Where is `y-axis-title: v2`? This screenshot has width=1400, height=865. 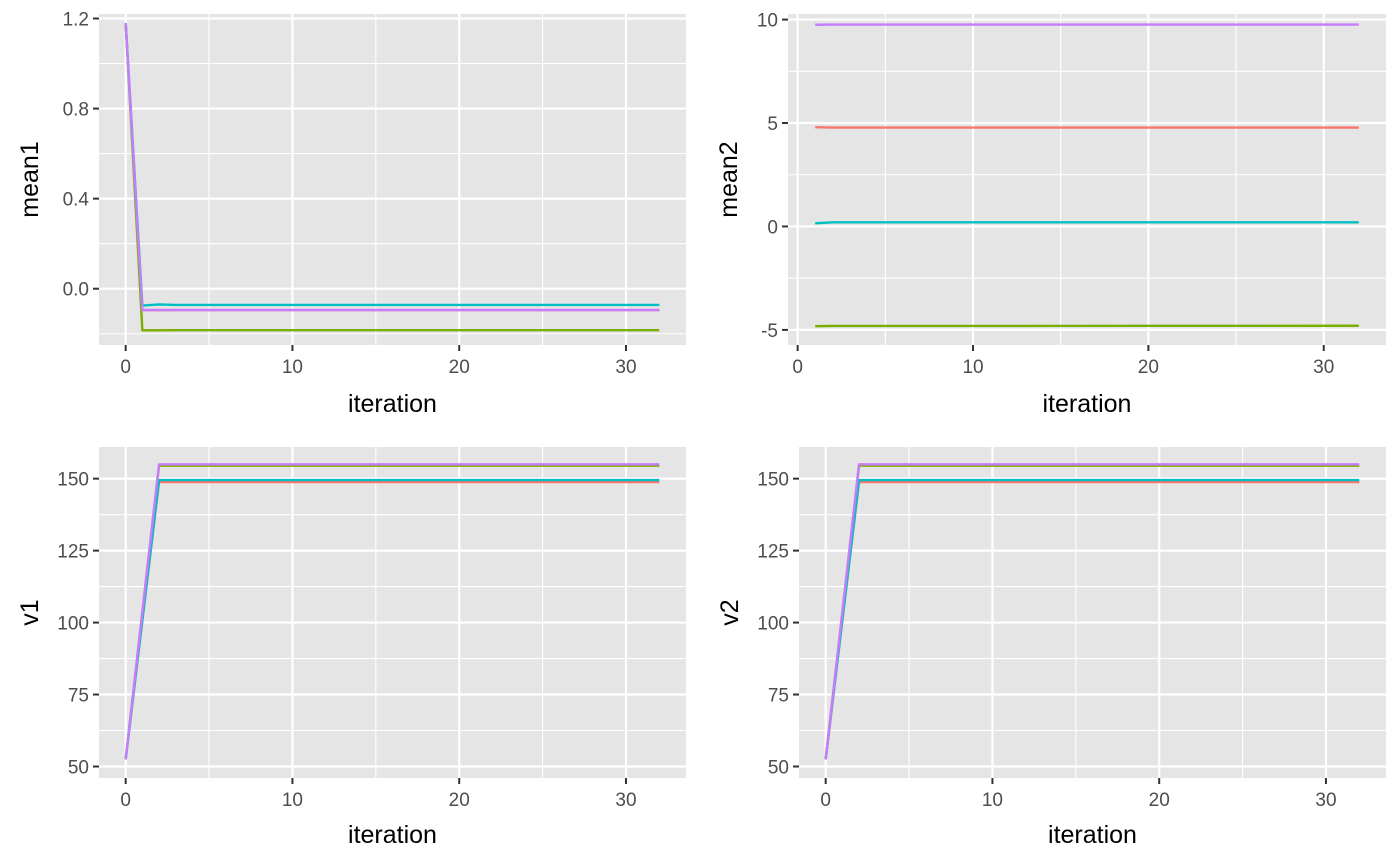 y-axis-title: v2 is located at coordinates (730, 612).